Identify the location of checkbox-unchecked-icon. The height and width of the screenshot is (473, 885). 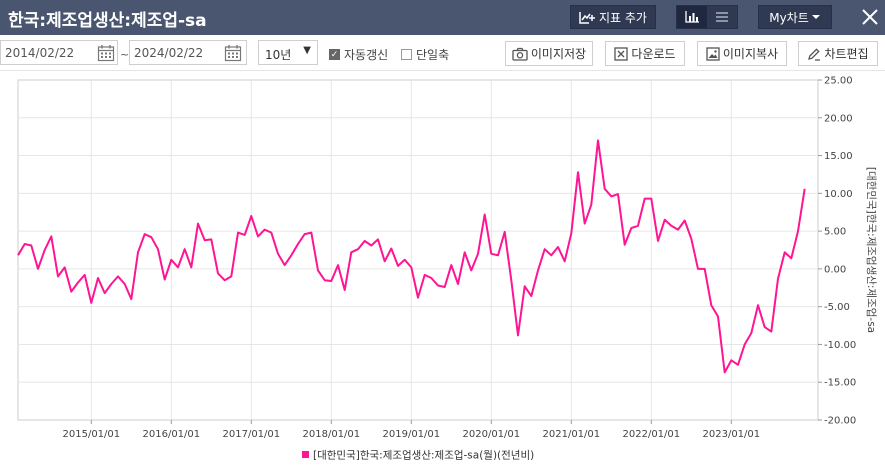
(406, 54).